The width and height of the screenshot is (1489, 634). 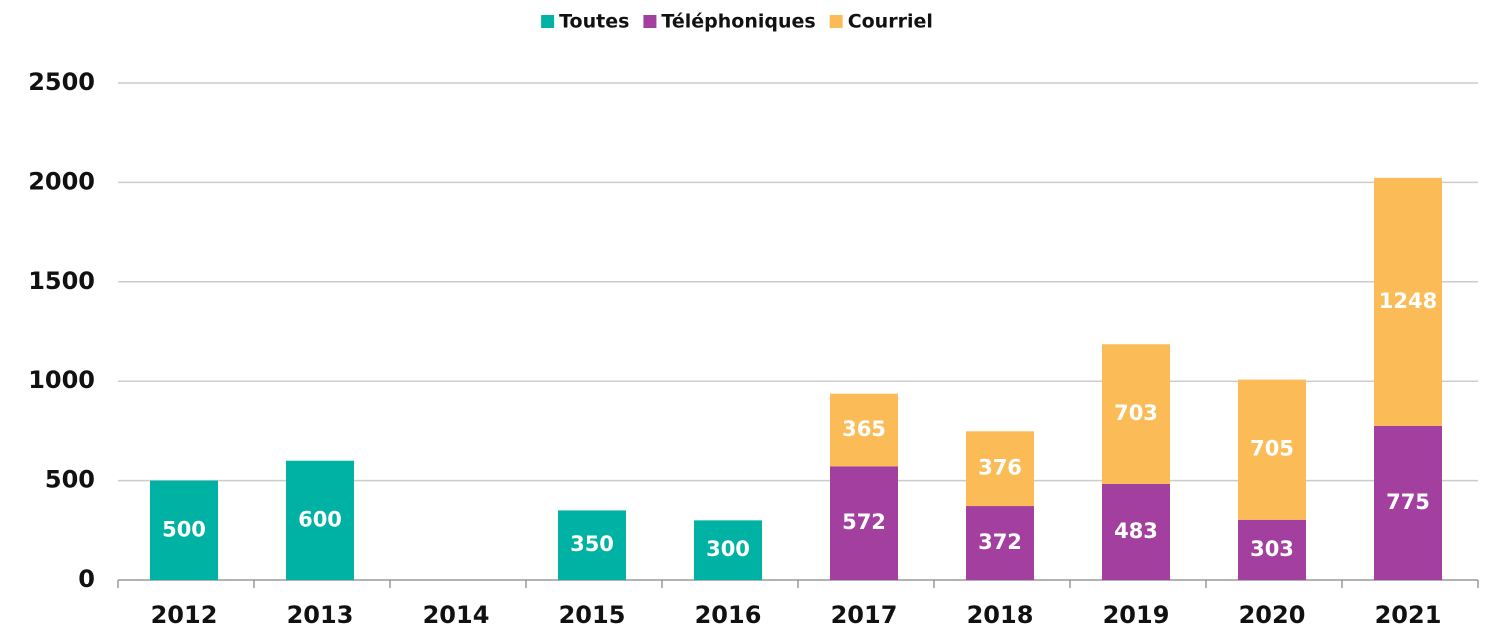 I want to click on data-label: 350, so click(x=592, y=544).